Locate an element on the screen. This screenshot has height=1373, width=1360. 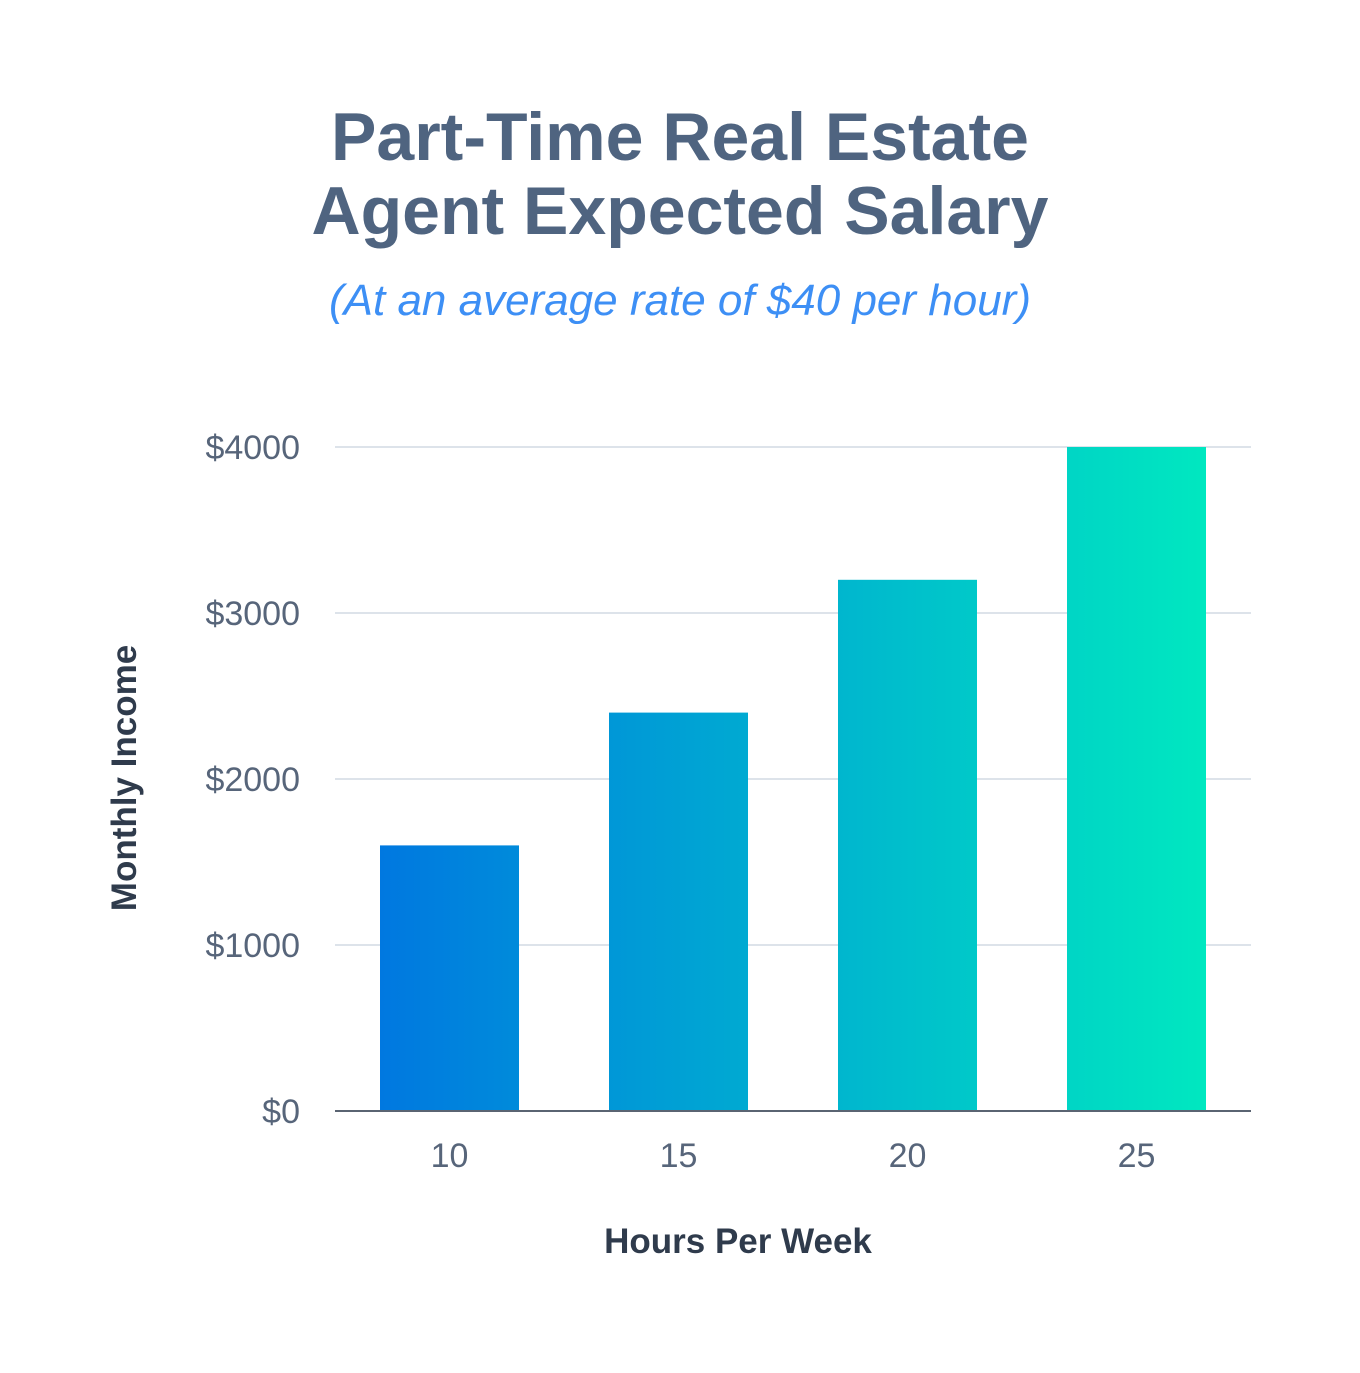
chart-title-line-2: Agent Expected Salary is located at coordinates (680, 211).